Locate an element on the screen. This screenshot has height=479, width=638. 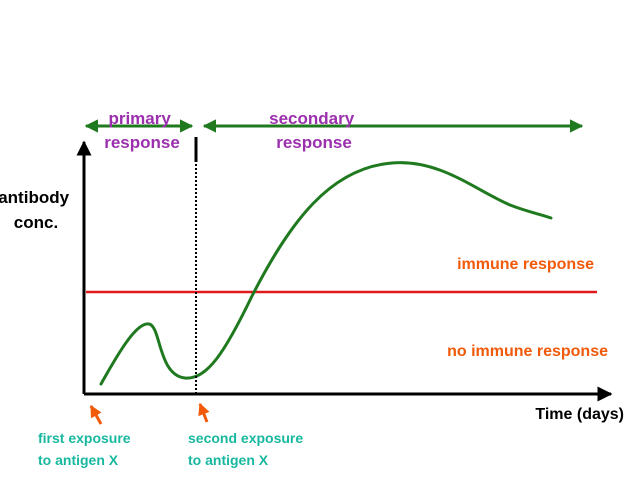
immune-response-label: immune response is located at coordinates (525, 264).